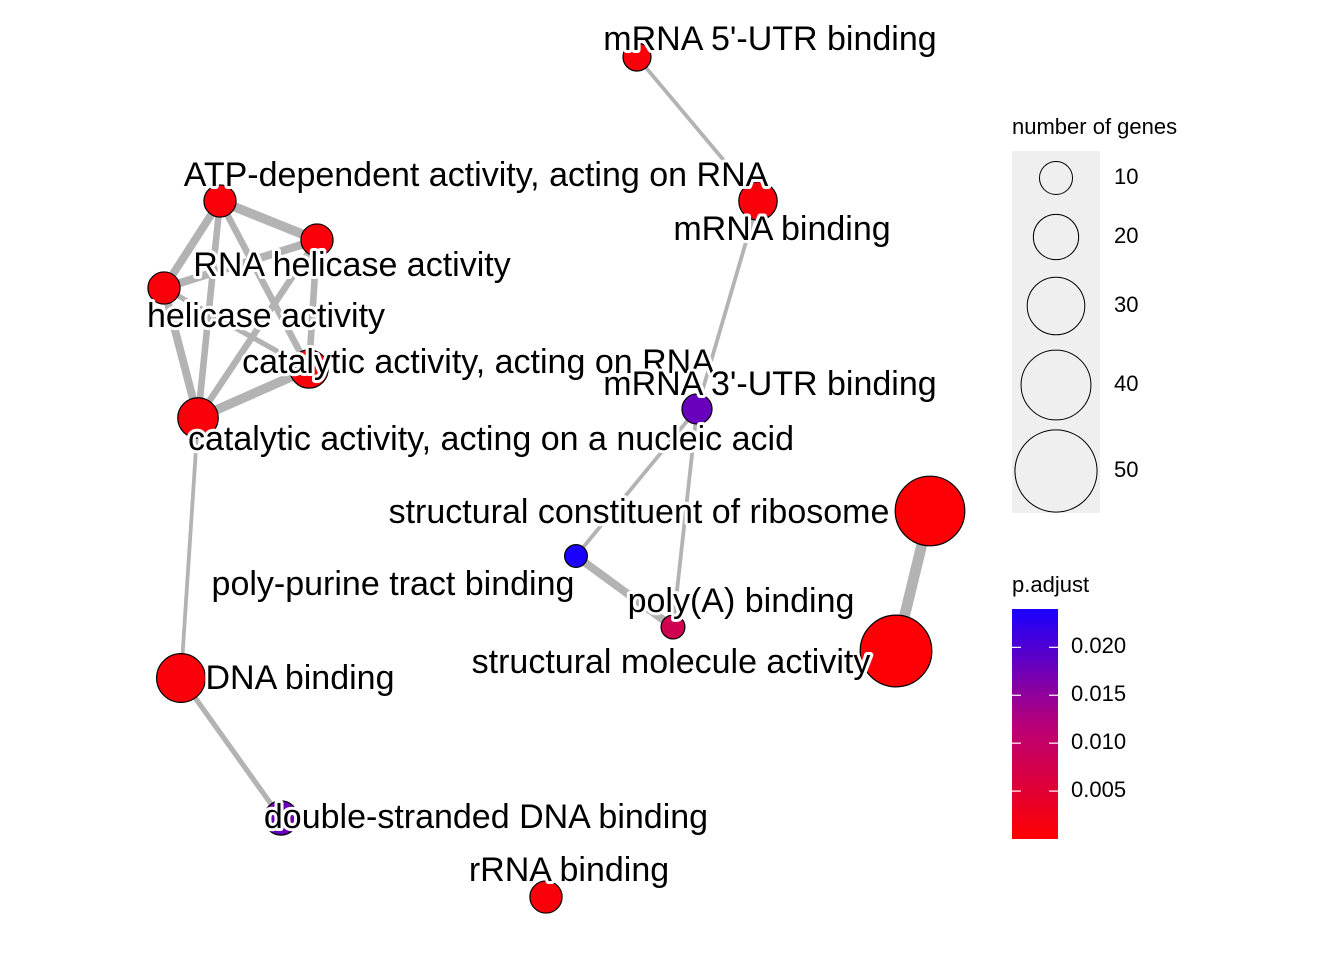 The height and width of the screenshot is (965, 1344). Describe the element at coordinates (1035, 724) in the screenshot. I see `color-legend-bar` at that location.